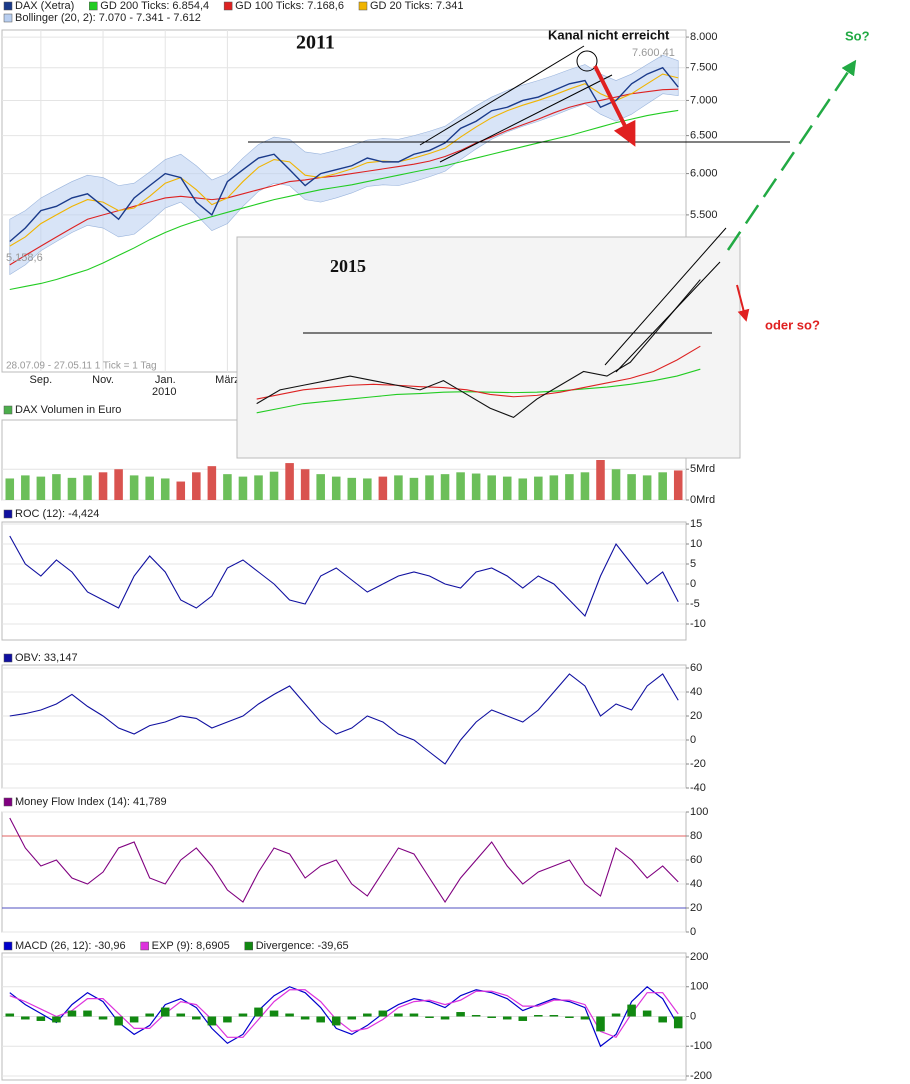 The image size is (910, 1084). Describe the element at coordinates (46, 658) in the screenshot. I see `legend-label: OBV: 33,147` at that location.